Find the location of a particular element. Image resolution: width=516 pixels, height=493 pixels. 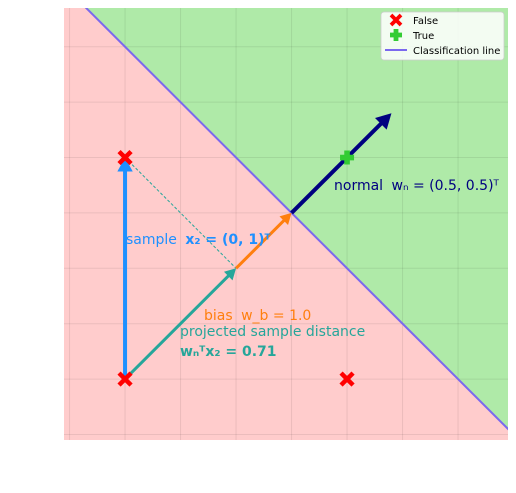

bias-vector-label: bias w_b = 1.0 is located at coordinates (257, 316).